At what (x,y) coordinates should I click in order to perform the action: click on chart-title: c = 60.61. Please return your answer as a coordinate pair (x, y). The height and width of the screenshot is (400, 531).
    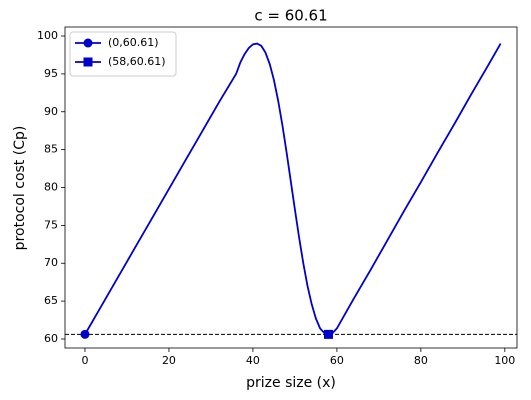
    Looking at the image, I should click on (290, 16).